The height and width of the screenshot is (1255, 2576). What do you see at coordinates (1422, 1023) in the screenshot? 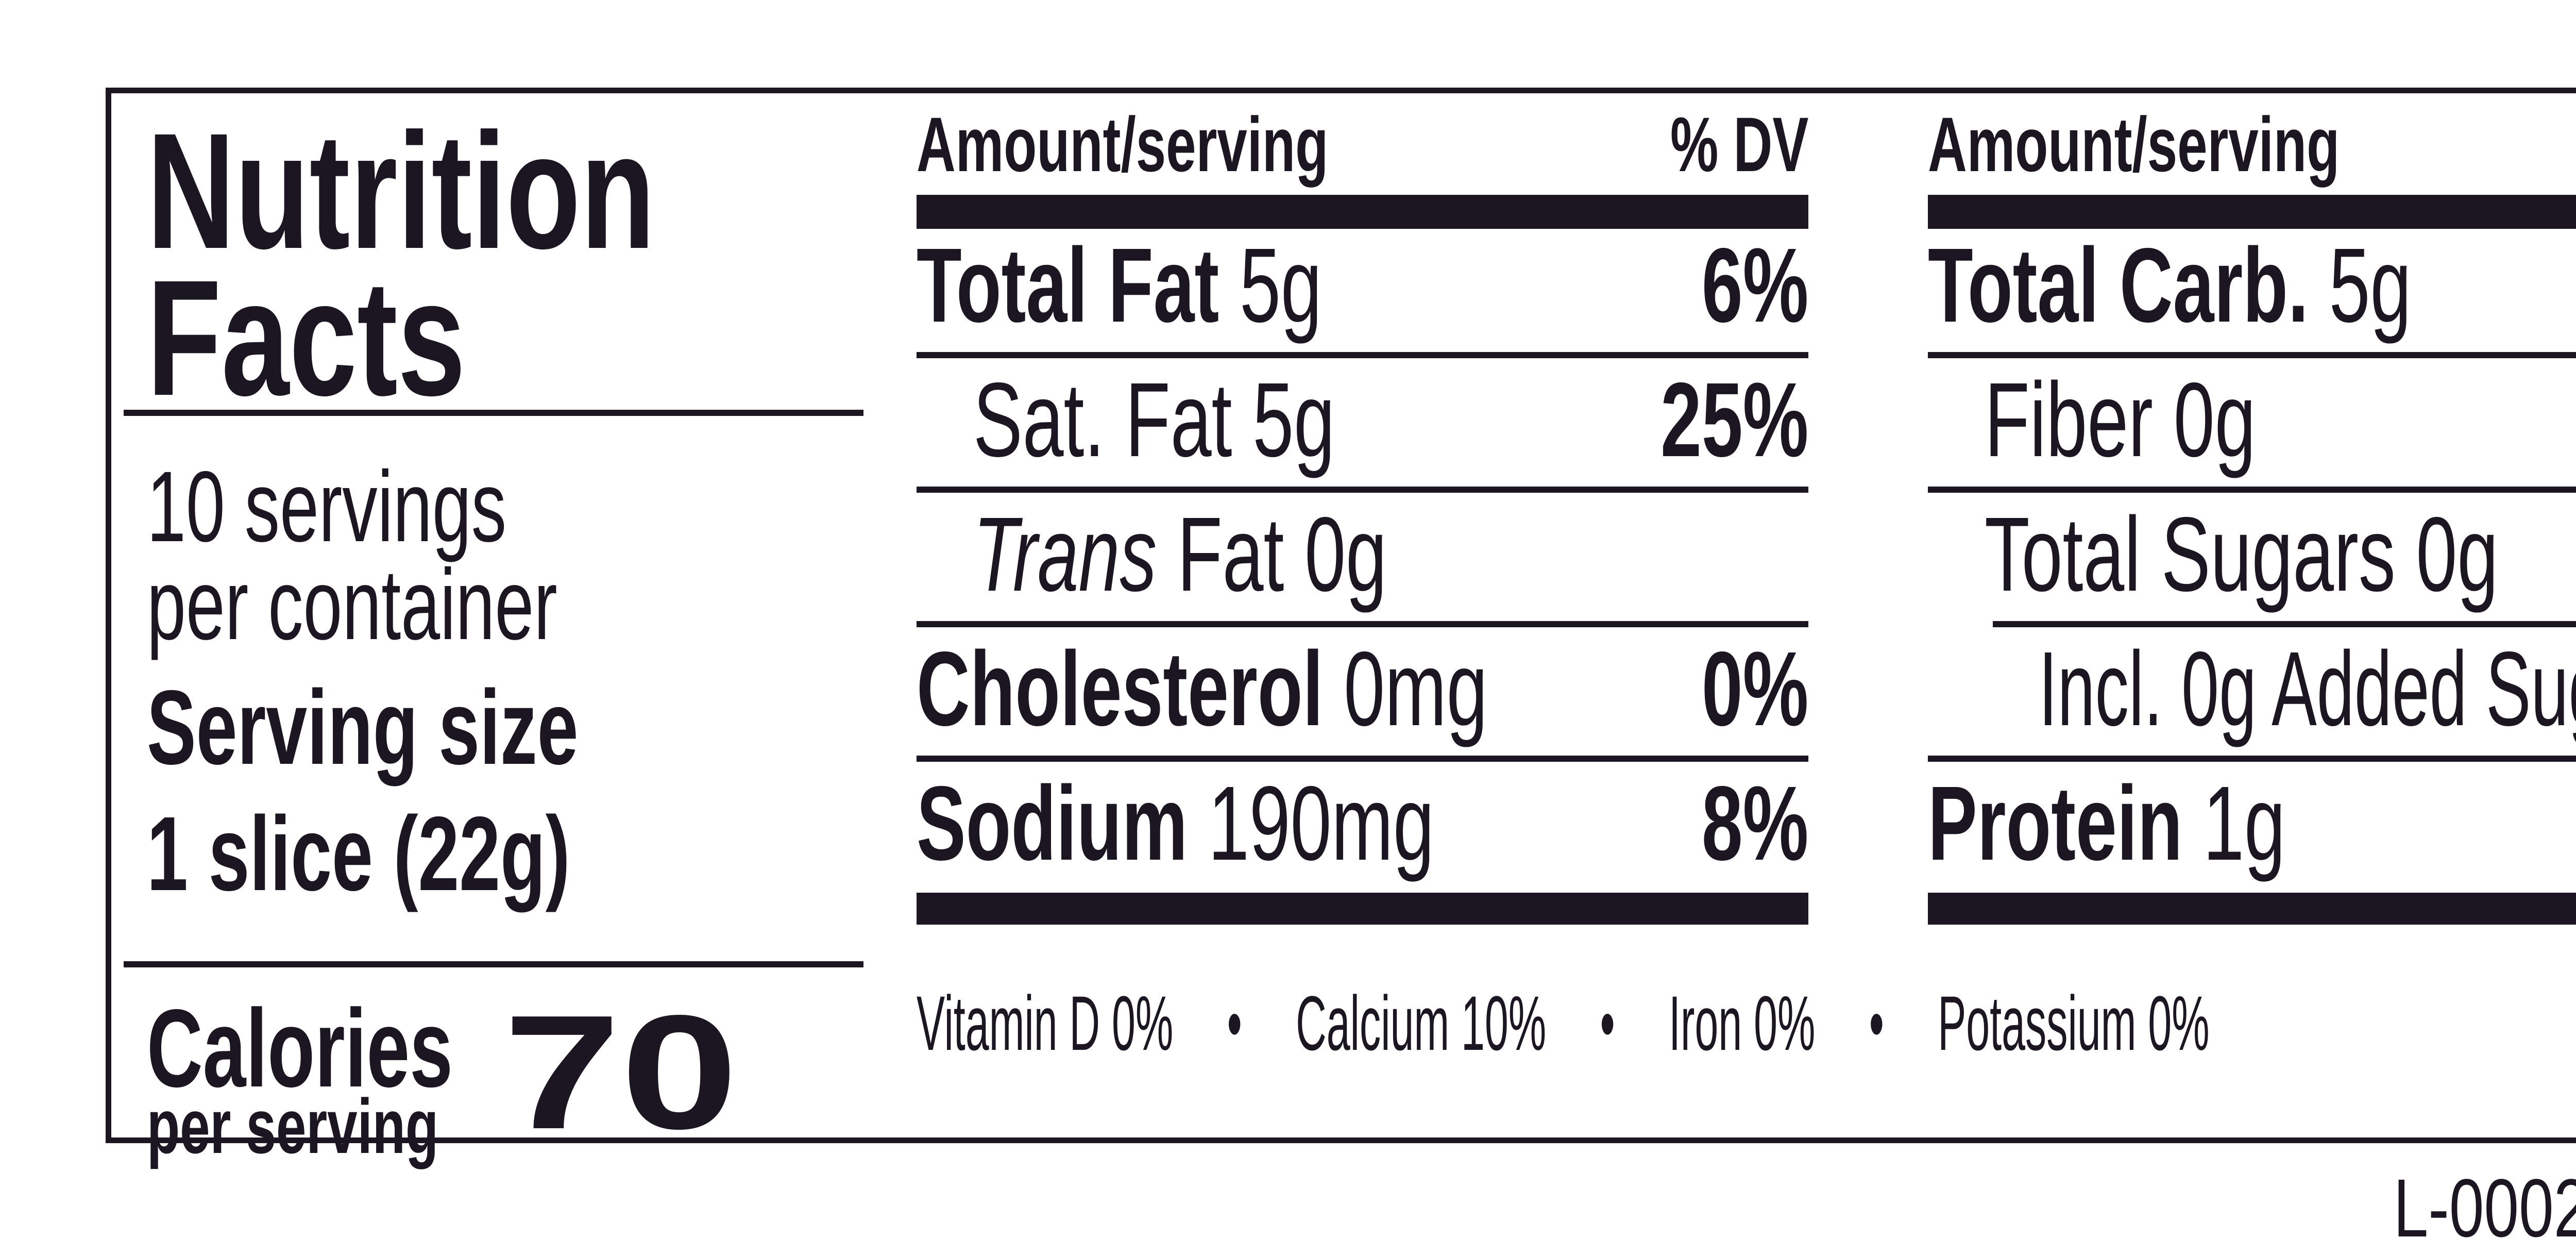
I see `micronutrient-item: Calcium 10%` at bounding box center [1422, 1023].